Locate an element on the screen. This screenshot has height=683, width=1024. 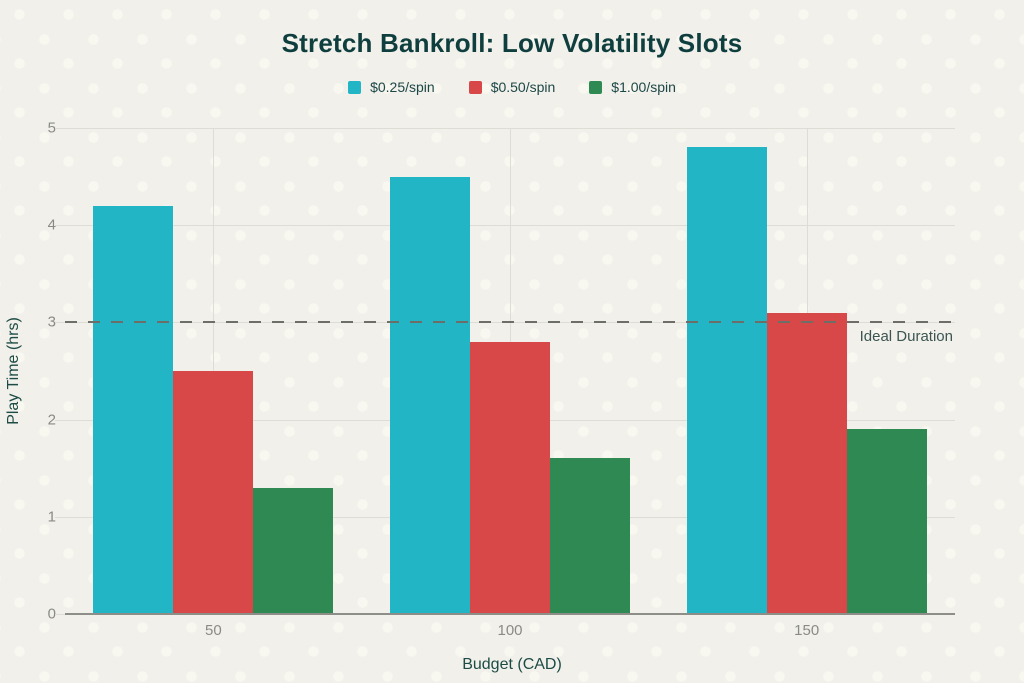
y-axis-title: Play Time (hrs) is located at coordinates (13, 371).